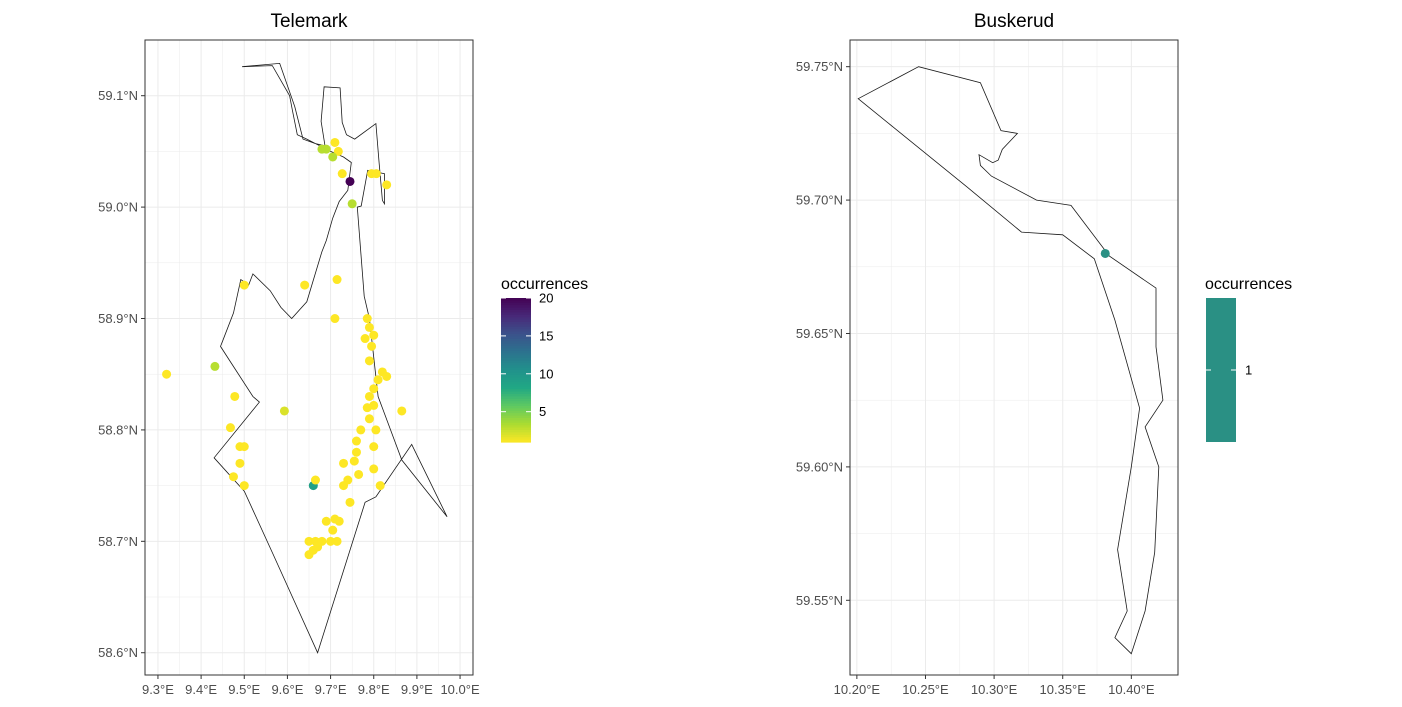  What do you see at coordinates (309, 21) in the screenshot?
I see `chart-title: Telemark` at bounding box center [309, 21].